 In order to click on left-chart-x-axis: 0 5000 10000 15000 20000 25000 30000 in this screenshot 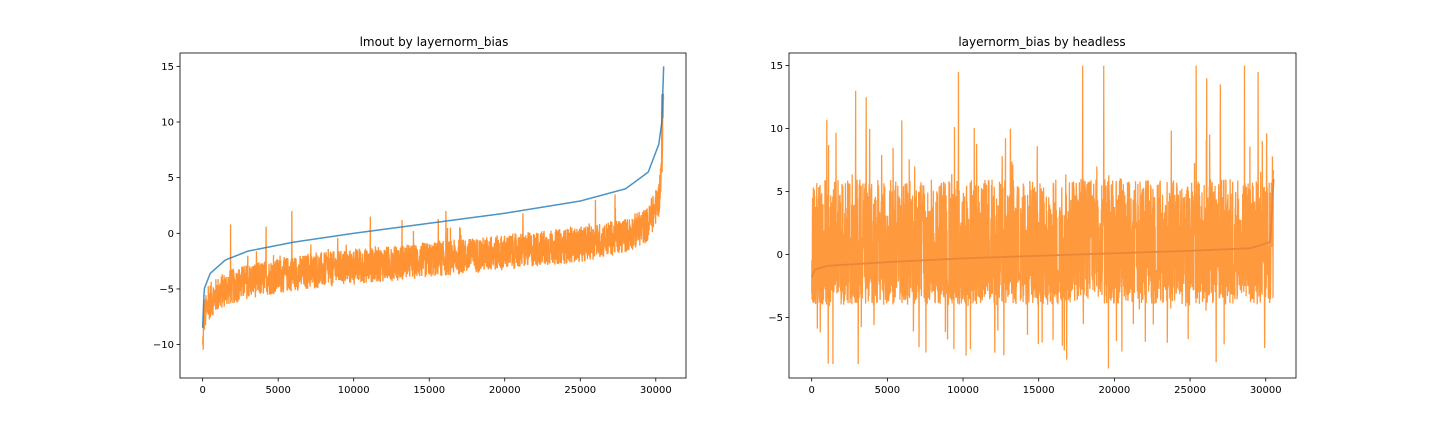, I will do `click(435, 387)`.